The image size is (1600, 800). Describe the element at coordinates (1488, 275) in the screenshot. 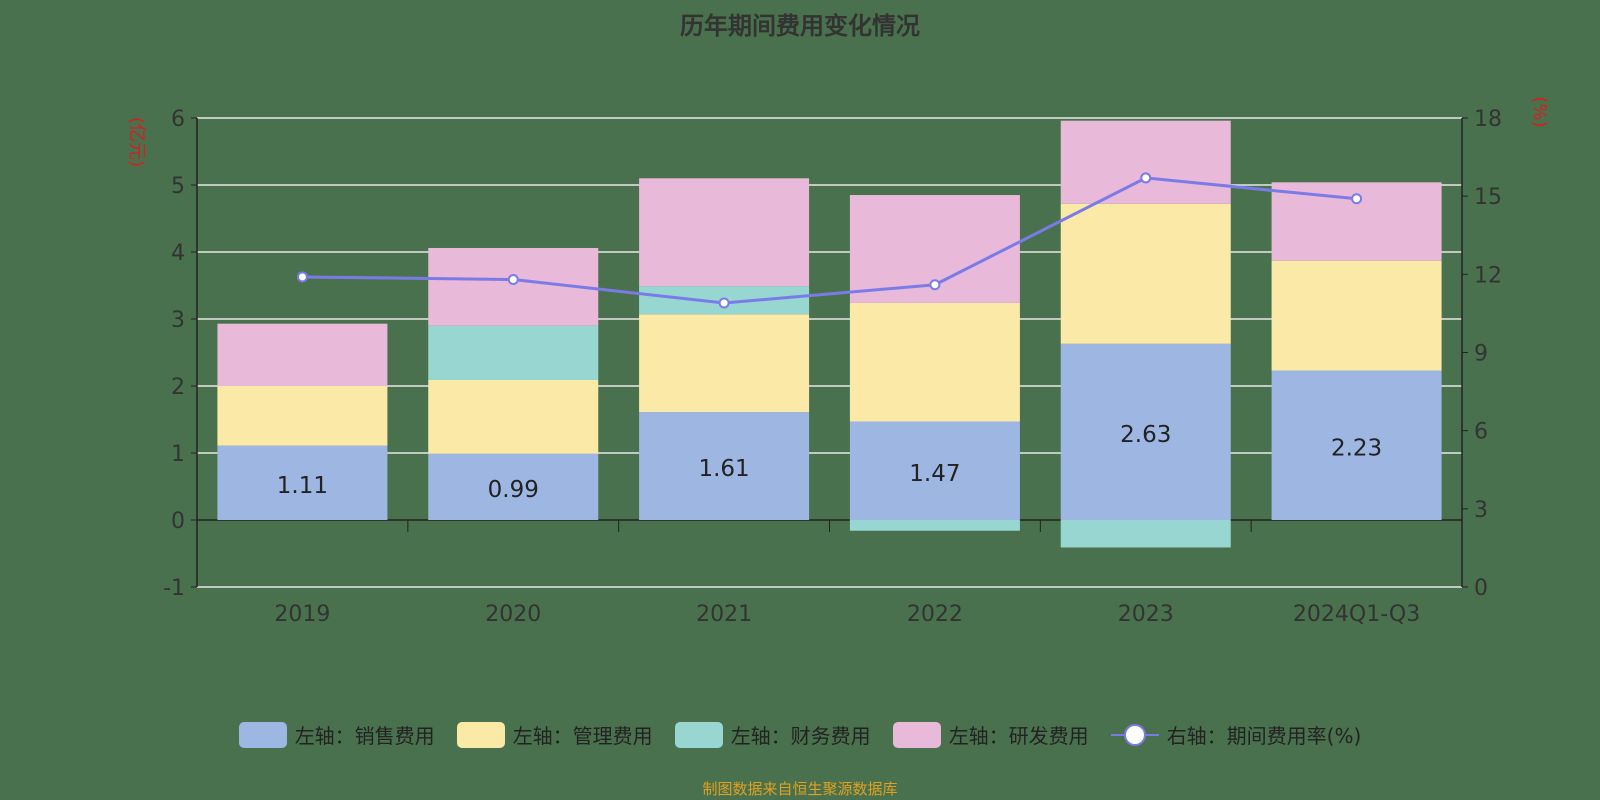

I see `right-tick-label: 12` at that location.